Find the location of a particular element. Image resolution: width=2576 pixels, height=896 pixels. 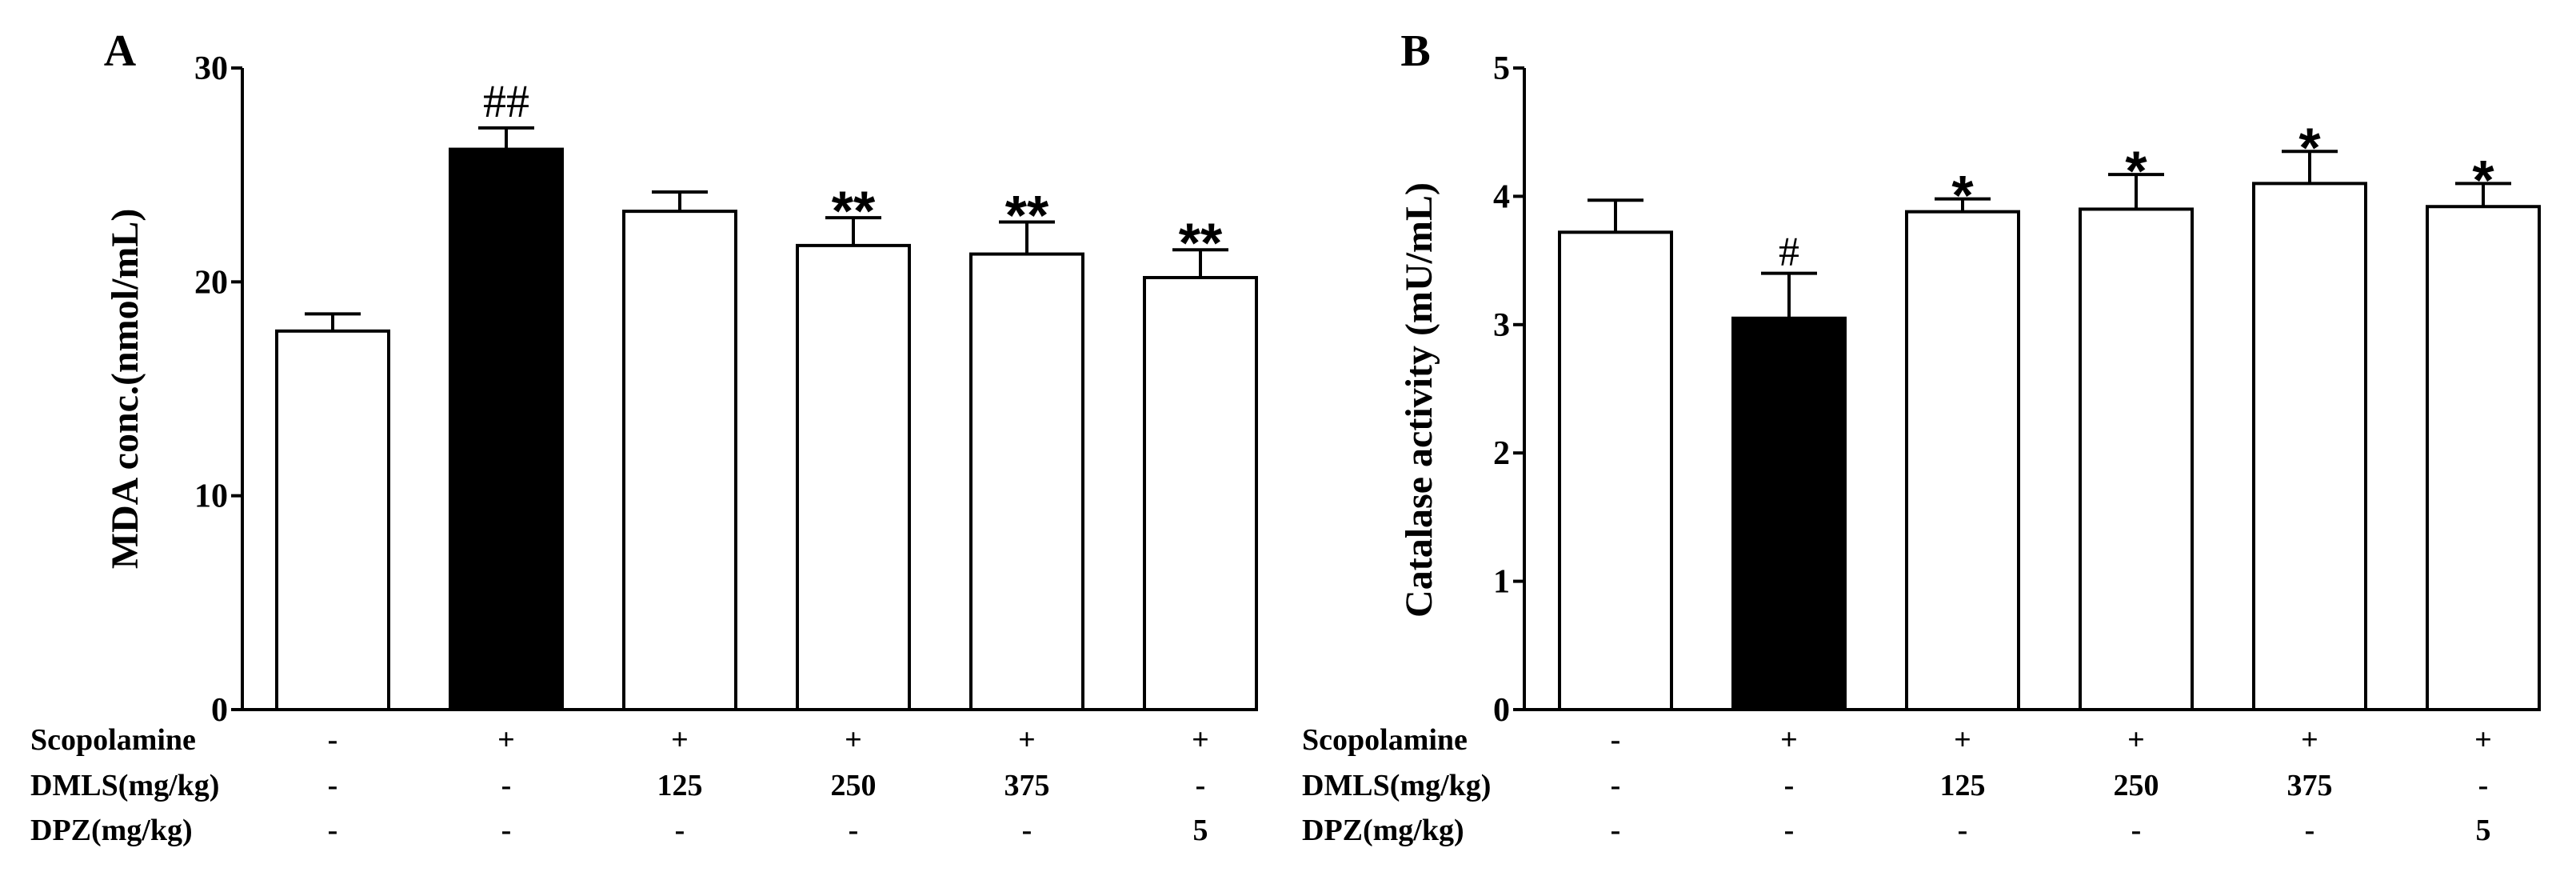

significance-annotation: # is located at coordinates (1789, 252).